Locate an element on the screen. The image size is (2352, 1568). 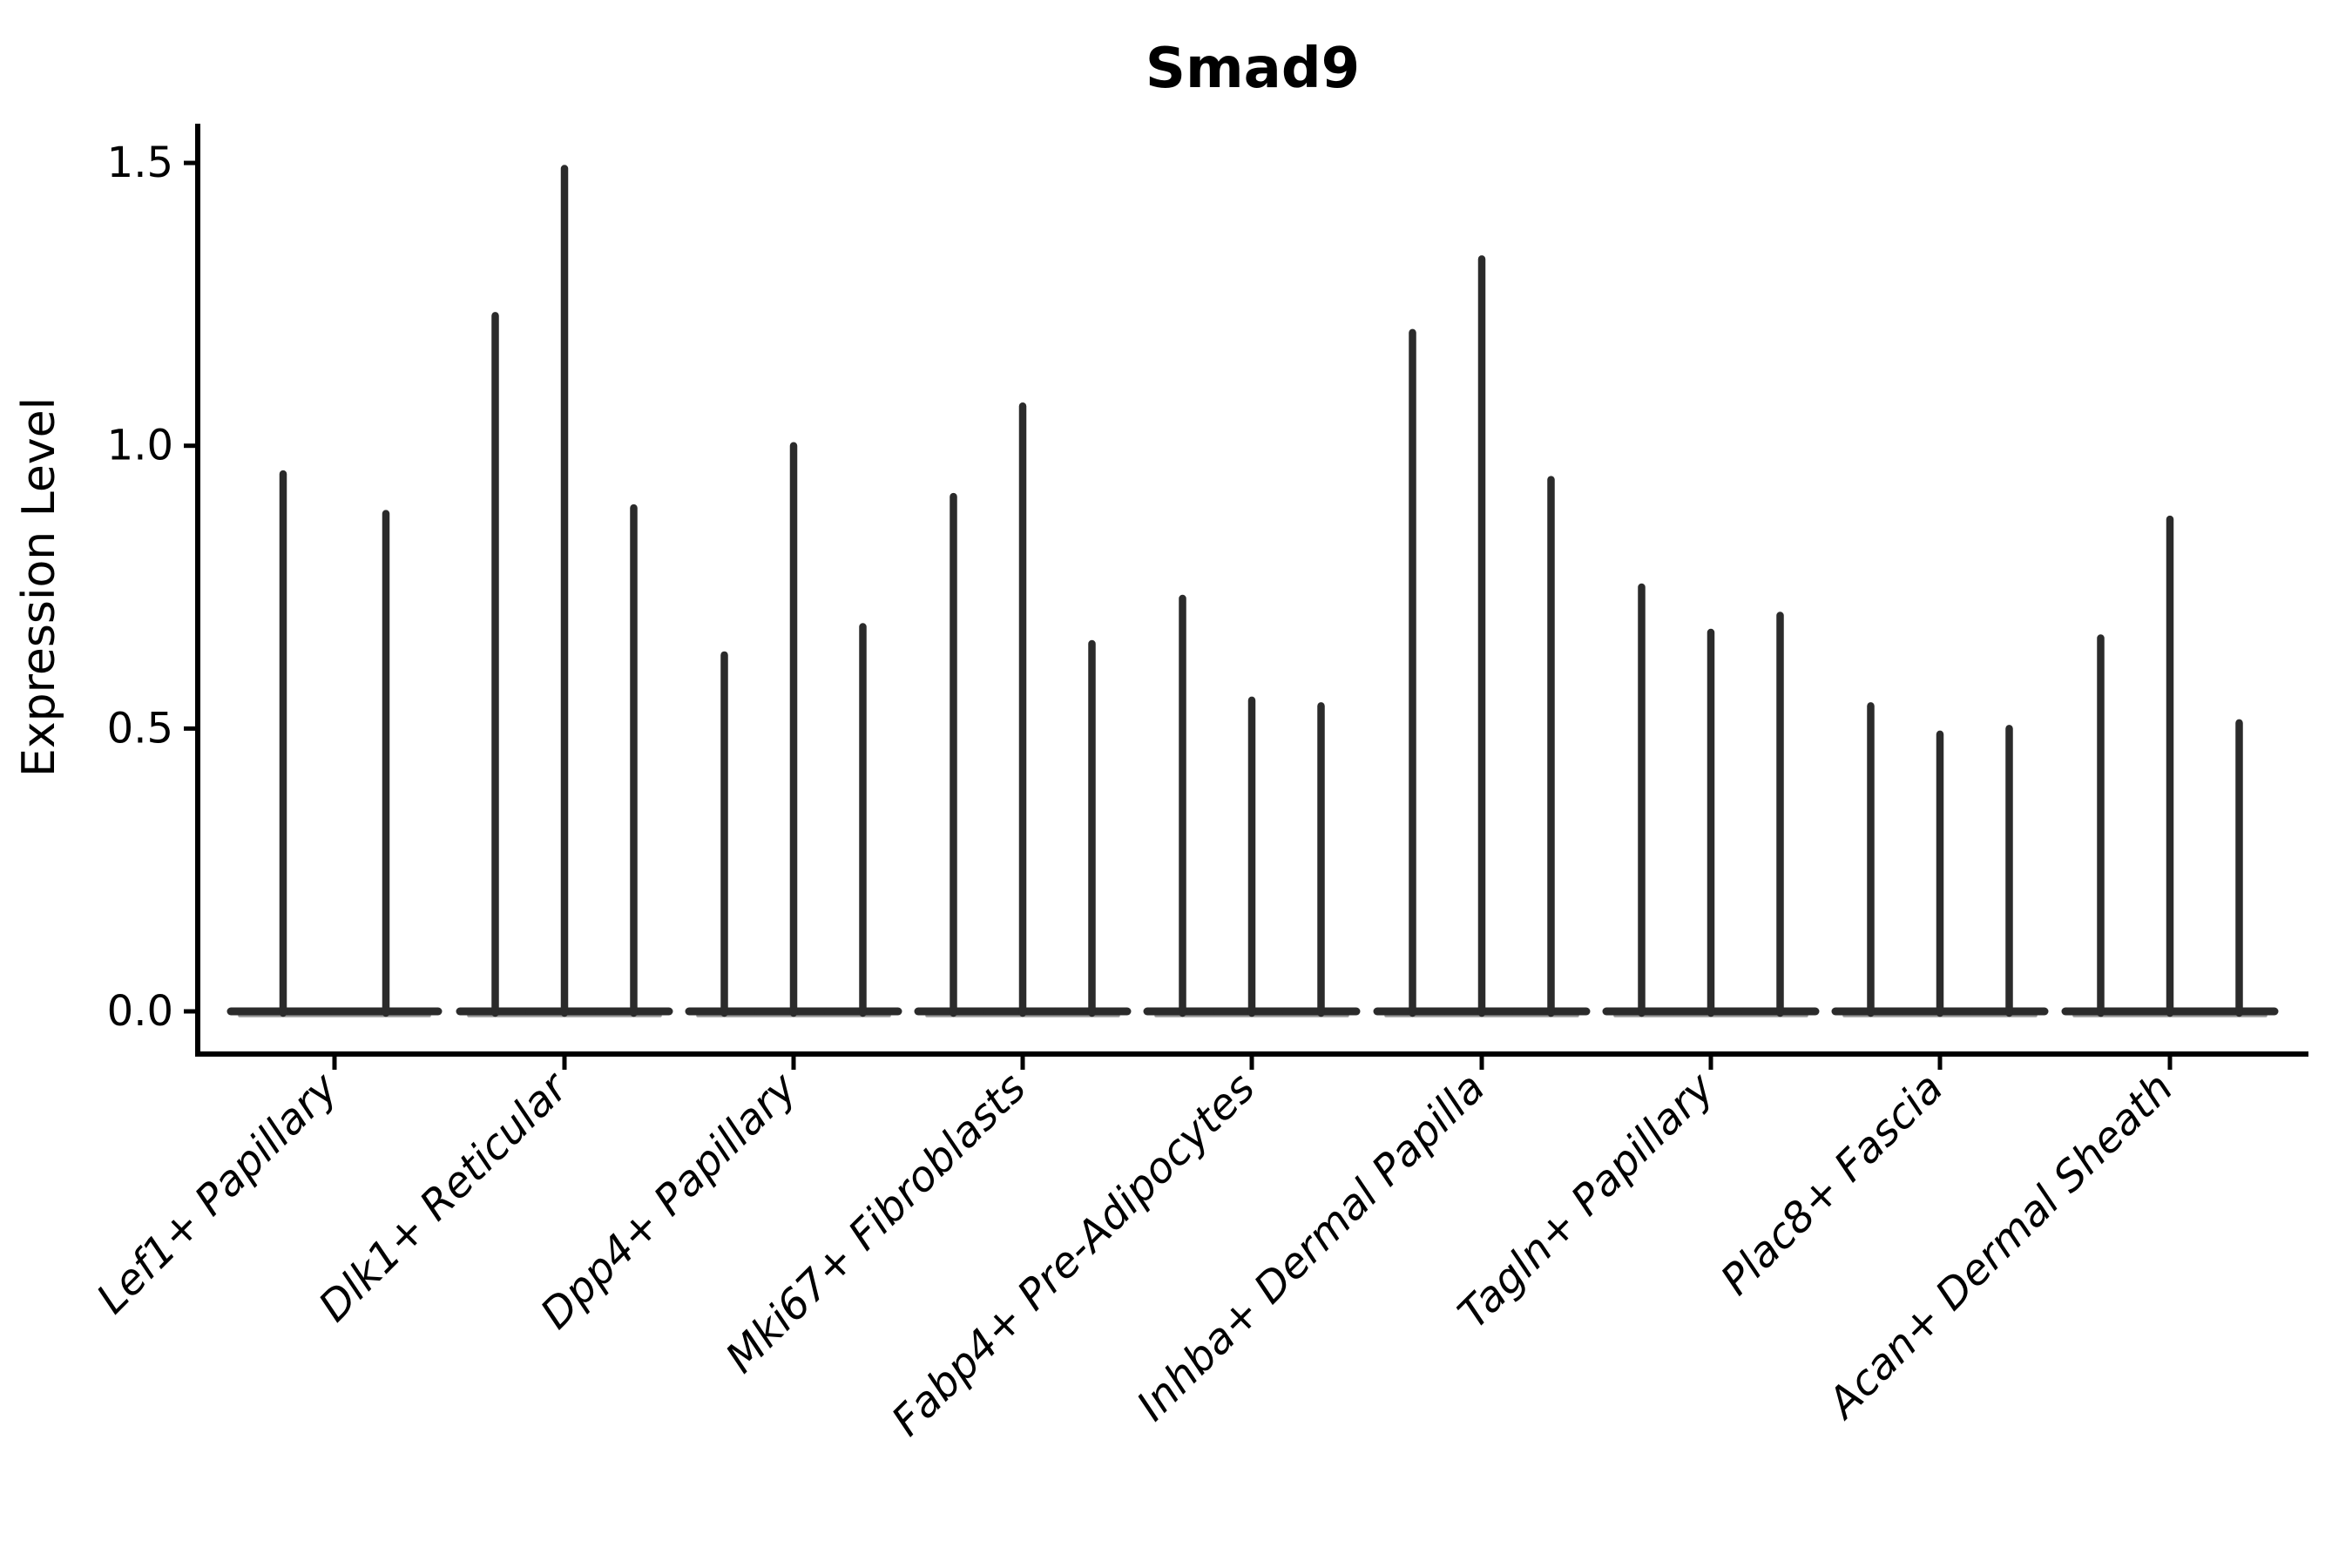
x-tick-label: Lef1+ Papillary is located at coordinates (217, 1193).